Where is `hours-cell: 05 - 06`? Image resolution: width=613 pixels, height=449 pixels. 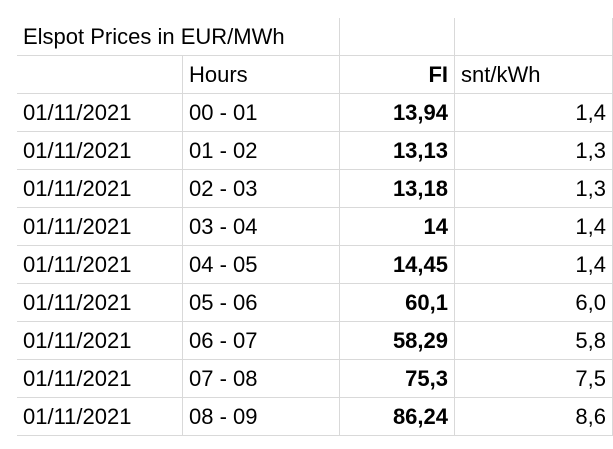
hours-cell: 05 - 06 is located at coordinates (261, 303).